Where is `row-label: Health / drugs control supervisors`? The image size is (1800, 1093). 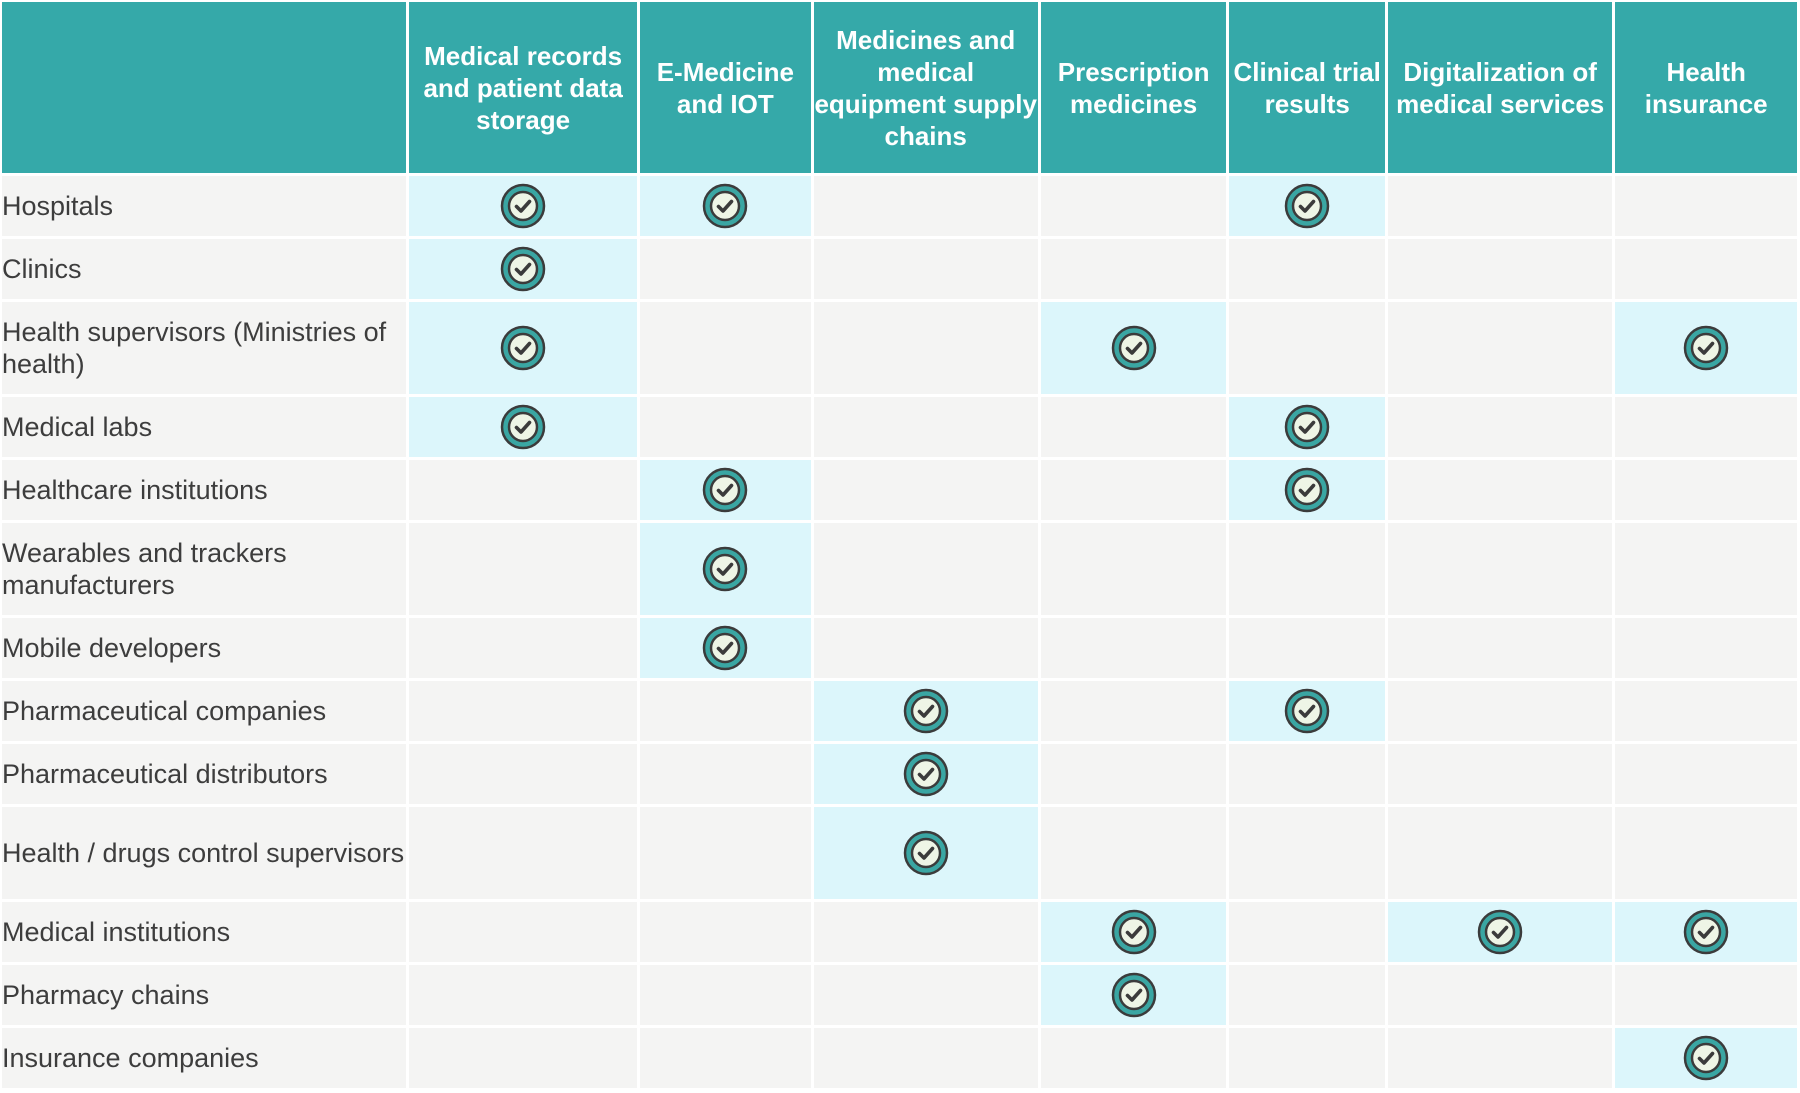 row-label: Health / drugs control supervisors is located at coordinates (204, 853).